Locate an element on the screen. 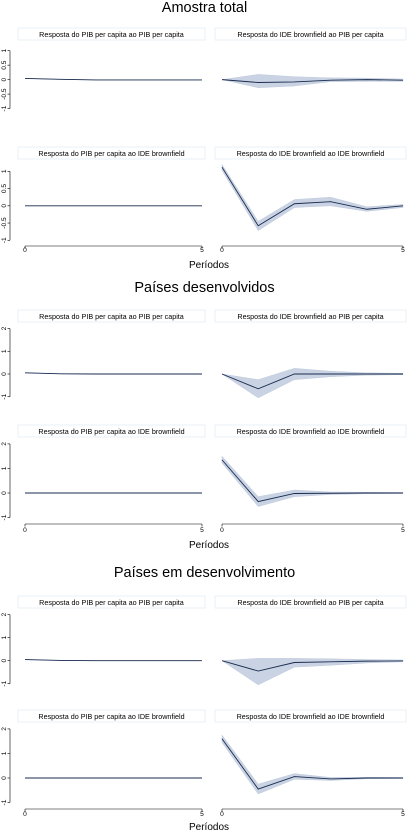 The width and height of the screenshot is (409, 832). group-title: Países desenvolvidos is located at coordinates (204, 288).